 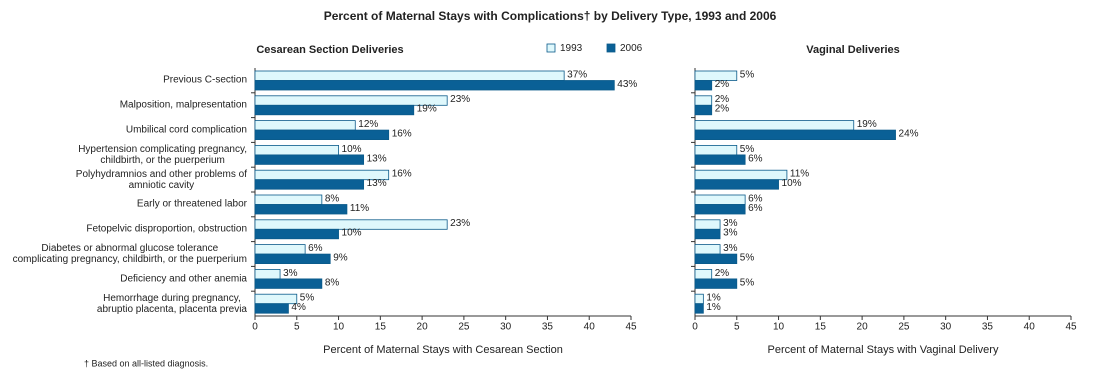 I want to click on value-label: 37%, so click(x=577, y=74).